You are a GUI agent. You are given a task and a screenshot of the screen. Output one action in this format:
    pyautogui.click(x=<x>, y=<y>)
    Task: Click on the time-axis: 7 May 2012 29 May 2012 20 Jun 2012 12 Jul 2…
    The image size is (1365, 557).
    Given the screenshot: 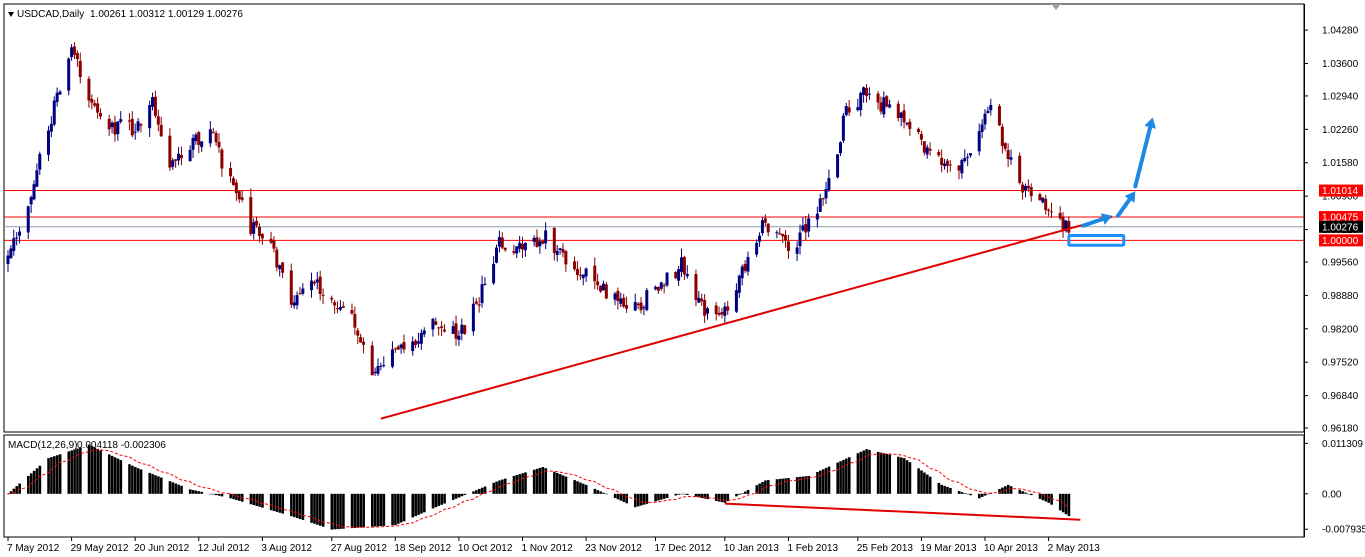 What is the action you would take?
    pyautogui.click(x=553, y=545)
    